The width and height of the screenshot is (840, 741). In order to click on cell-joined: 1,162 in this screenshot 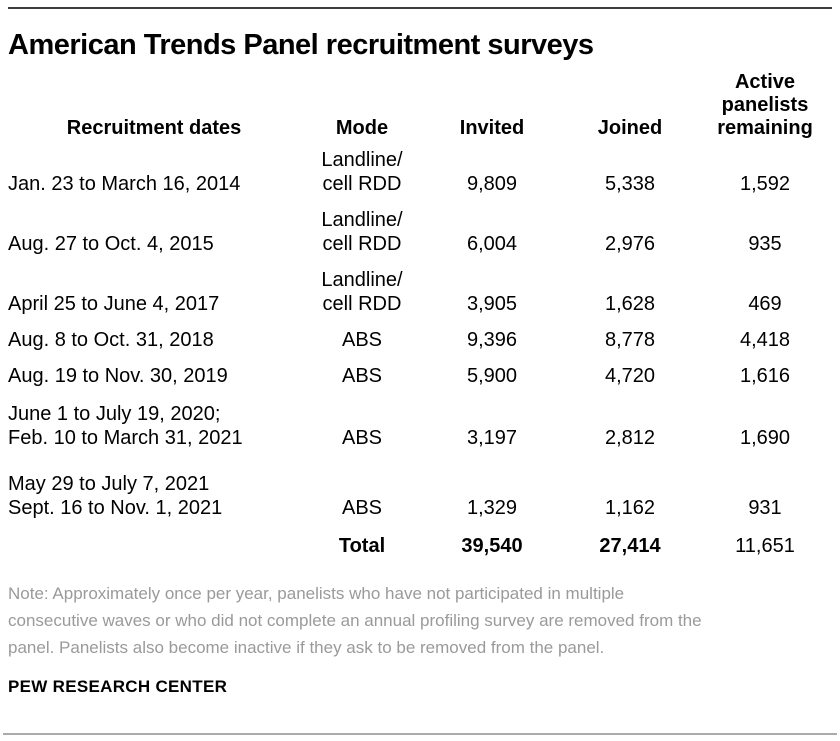, I will do `click(630, 508)`.